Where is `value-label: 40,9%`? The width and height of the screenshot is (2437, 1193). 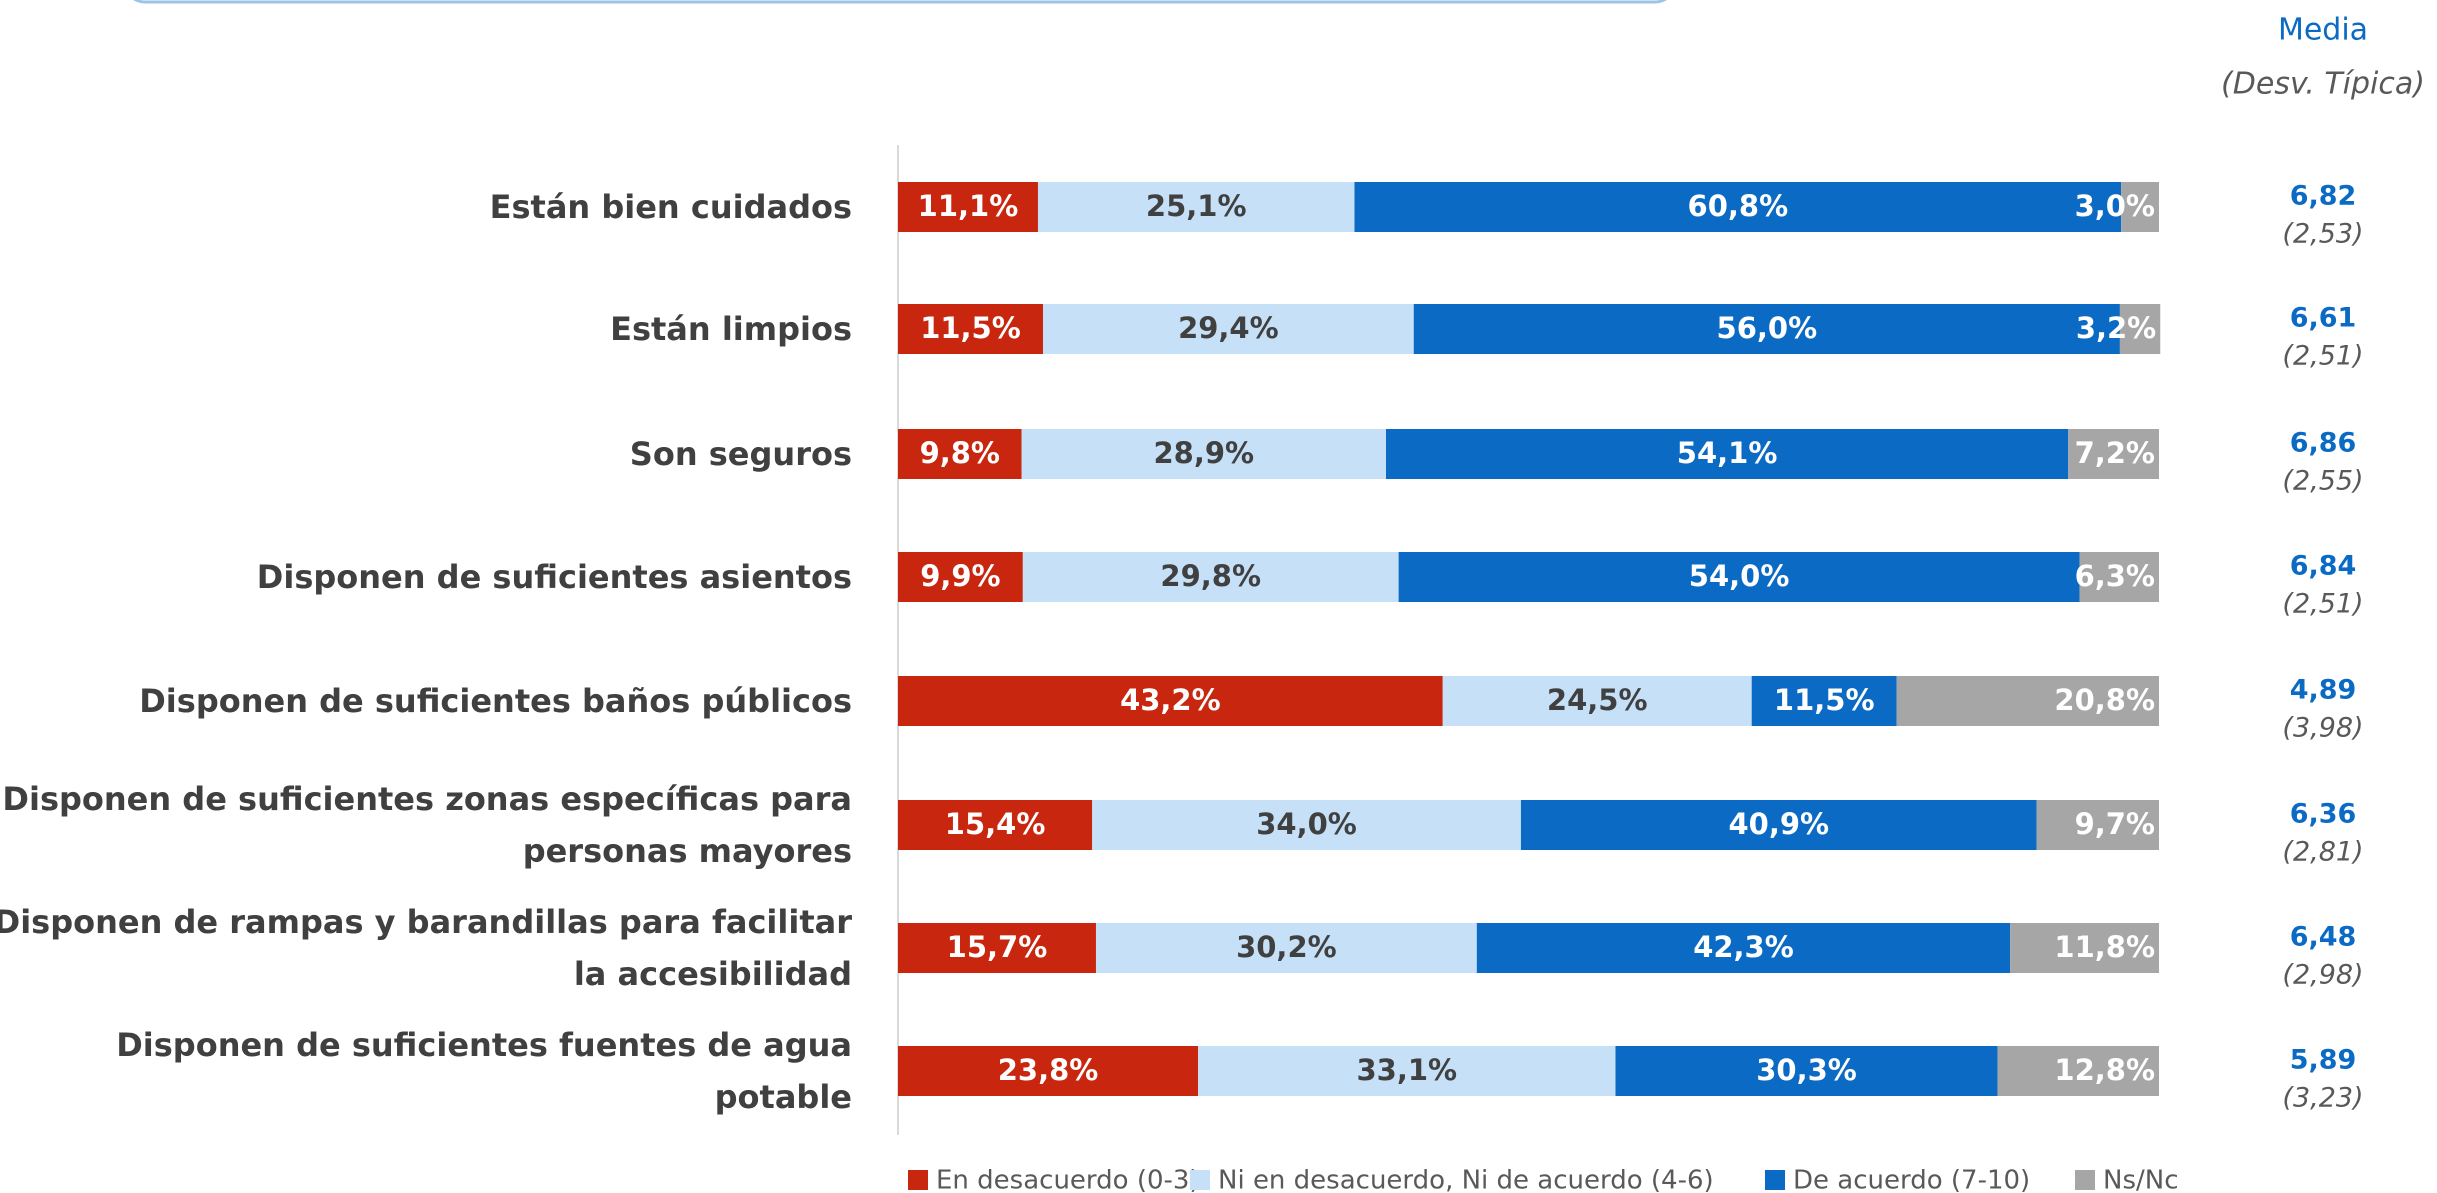 value-label: 40,9% is located at coordinates (1779, 824).